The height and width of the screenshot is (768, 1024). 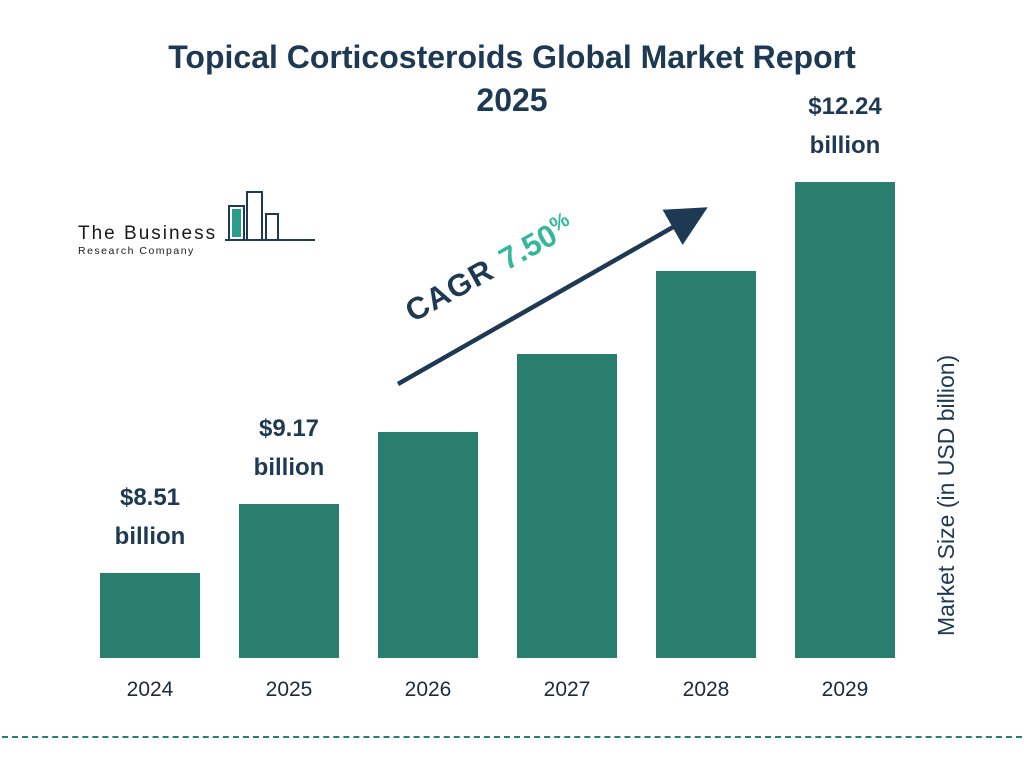 I want to click on title-line2: 2025, so click(x=512, y=100).